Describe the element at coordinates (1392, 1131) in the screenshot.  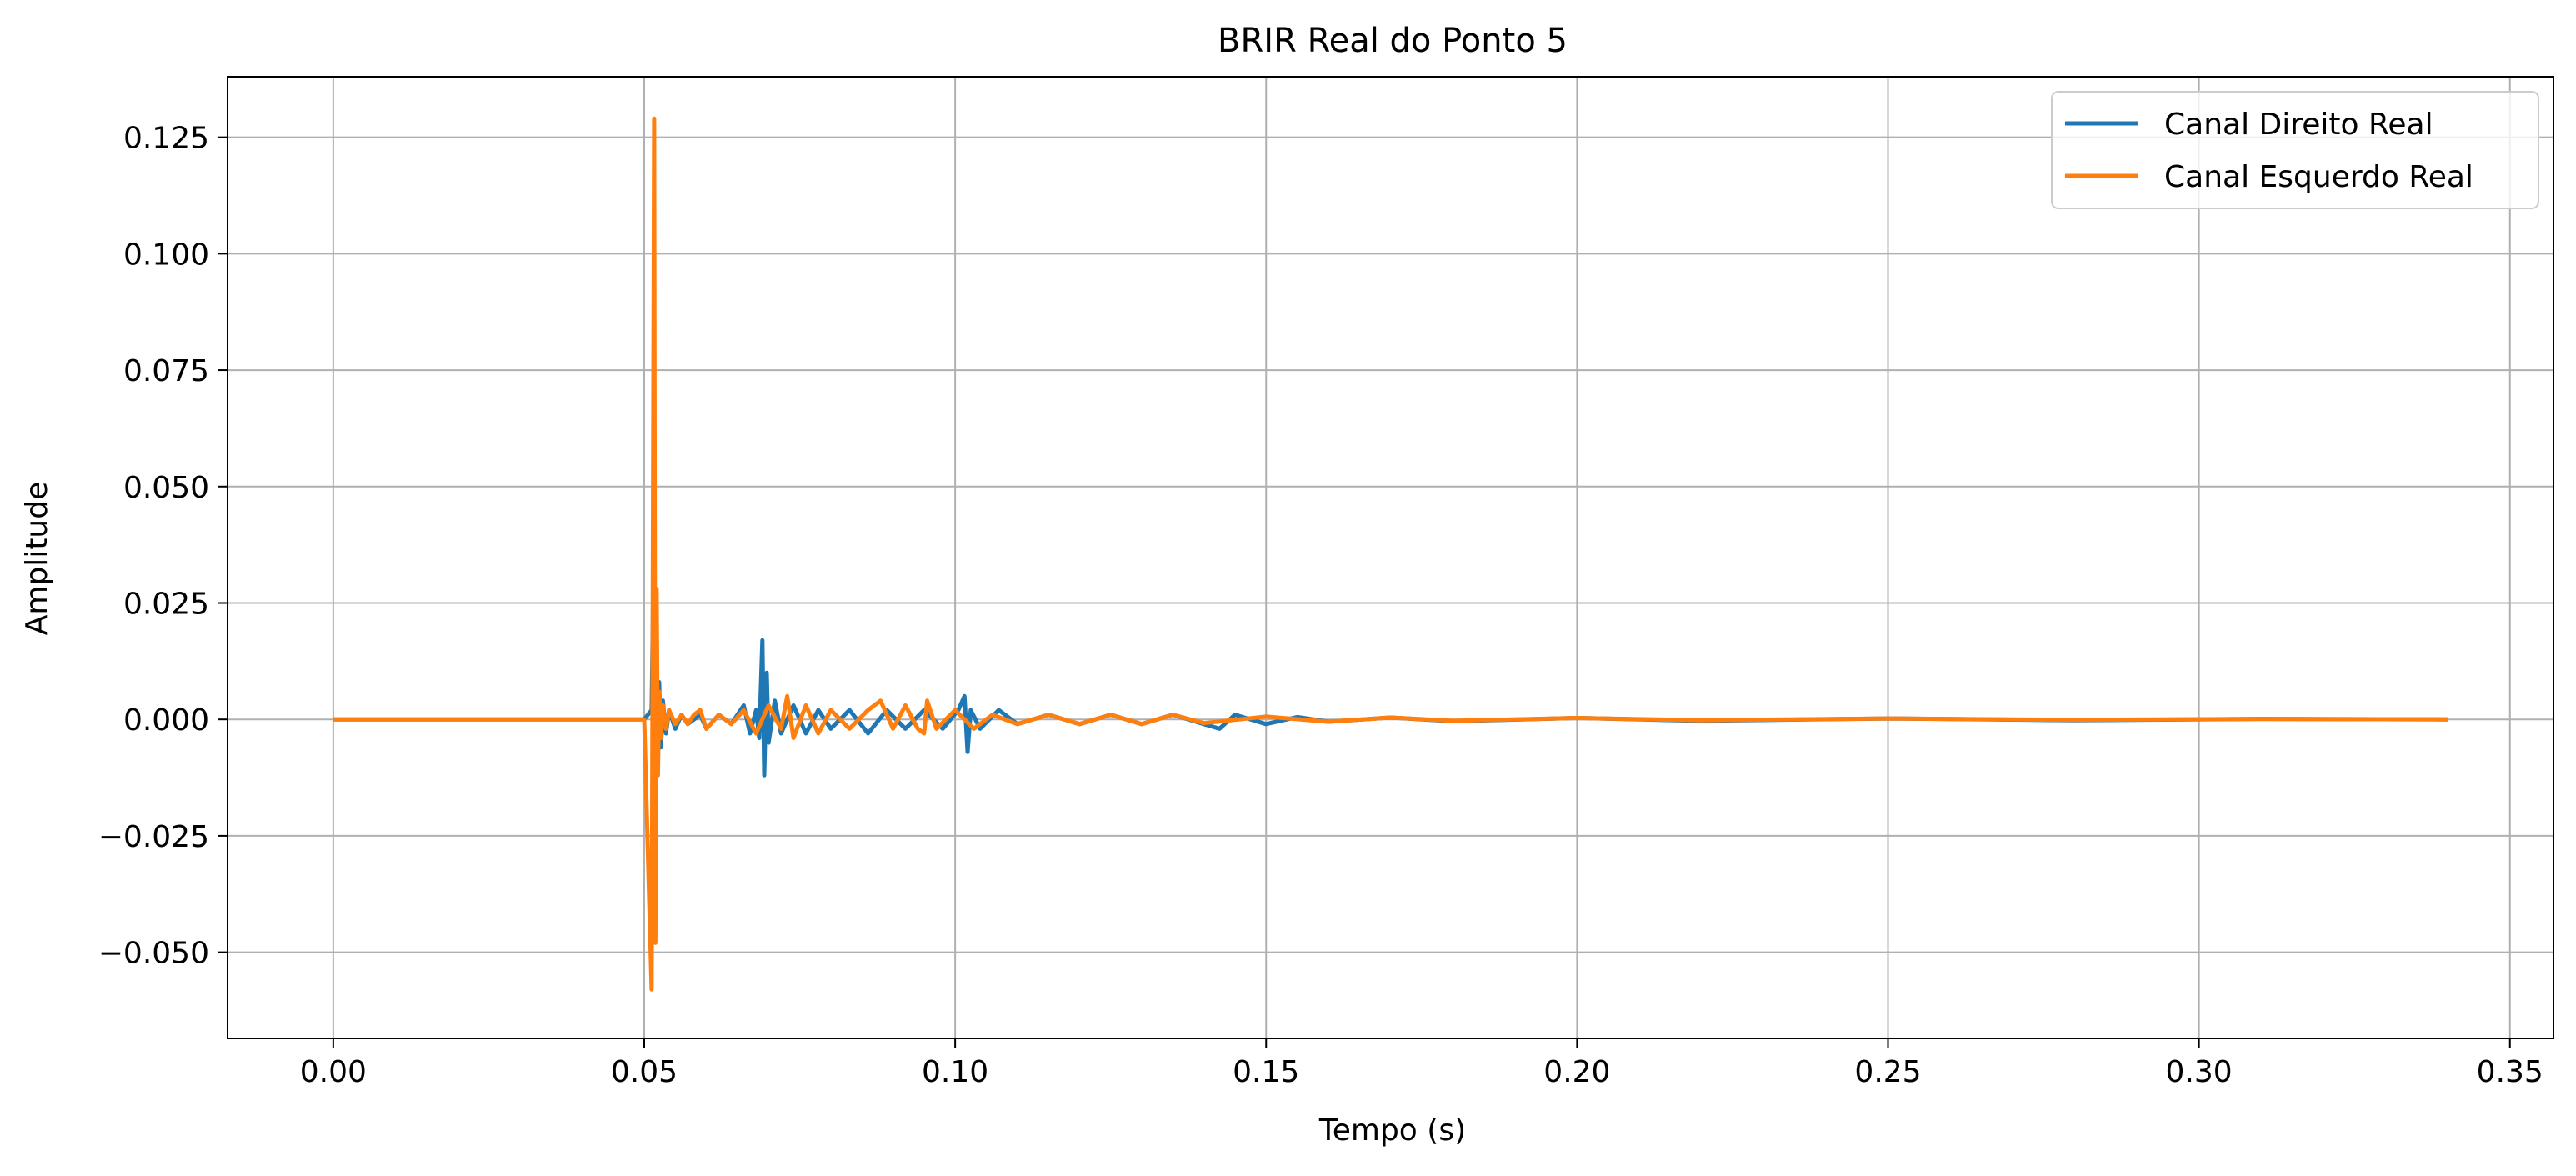
I see `x-axis-label: Tempo (s)` at that location.